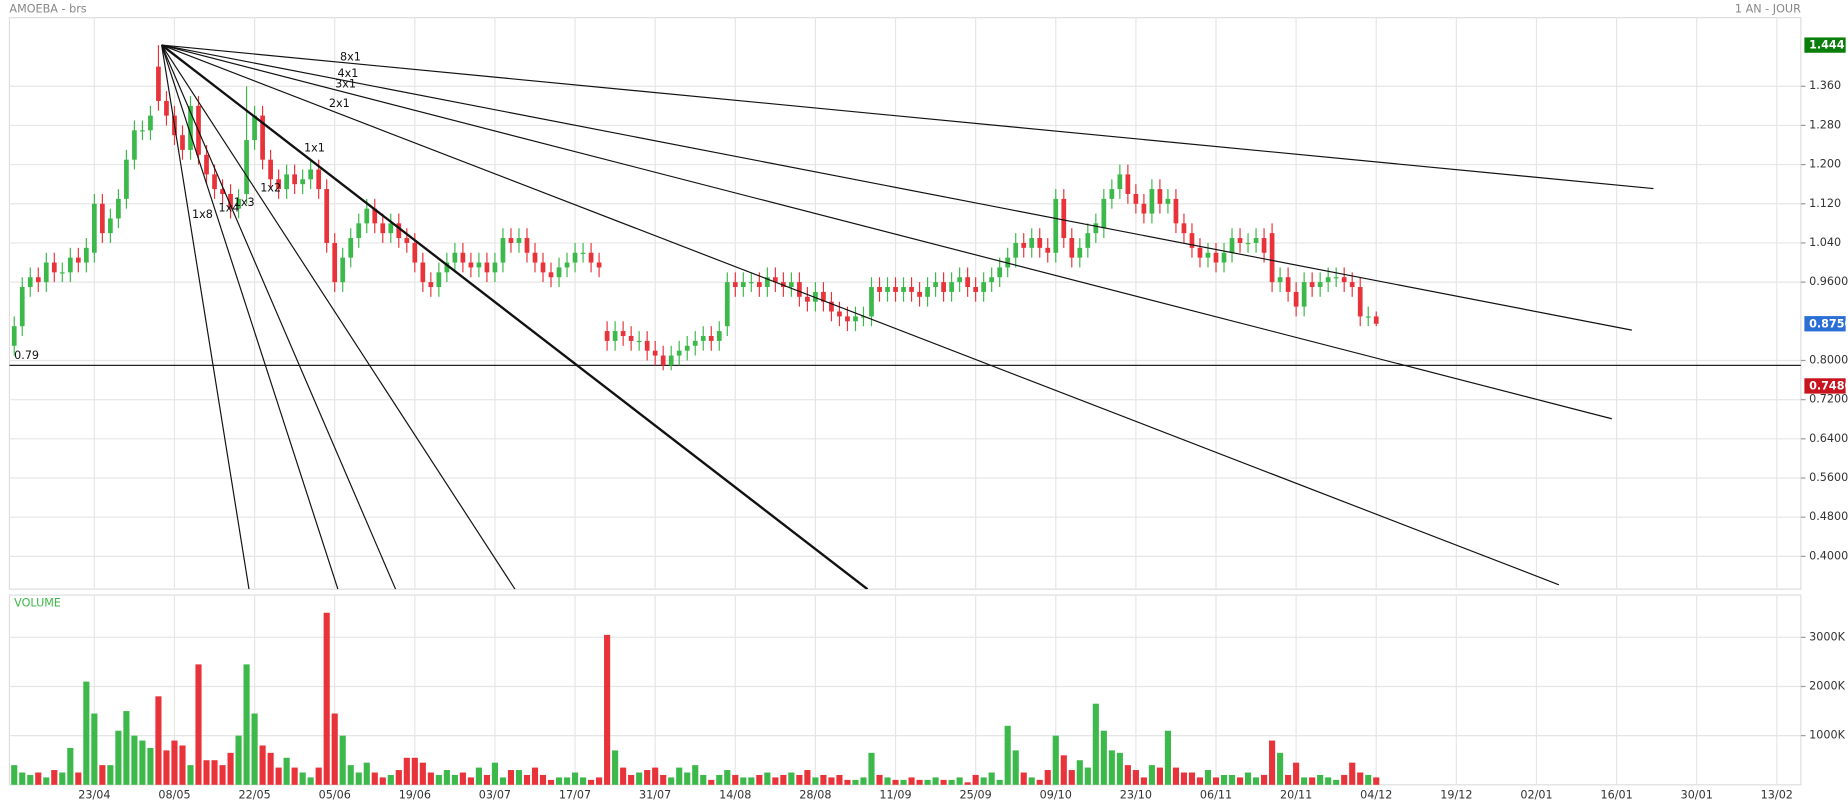  Describe the element at coordinates (1828, 438) in the screenshot. I see `y-tick-label: 0.6400` at that location.